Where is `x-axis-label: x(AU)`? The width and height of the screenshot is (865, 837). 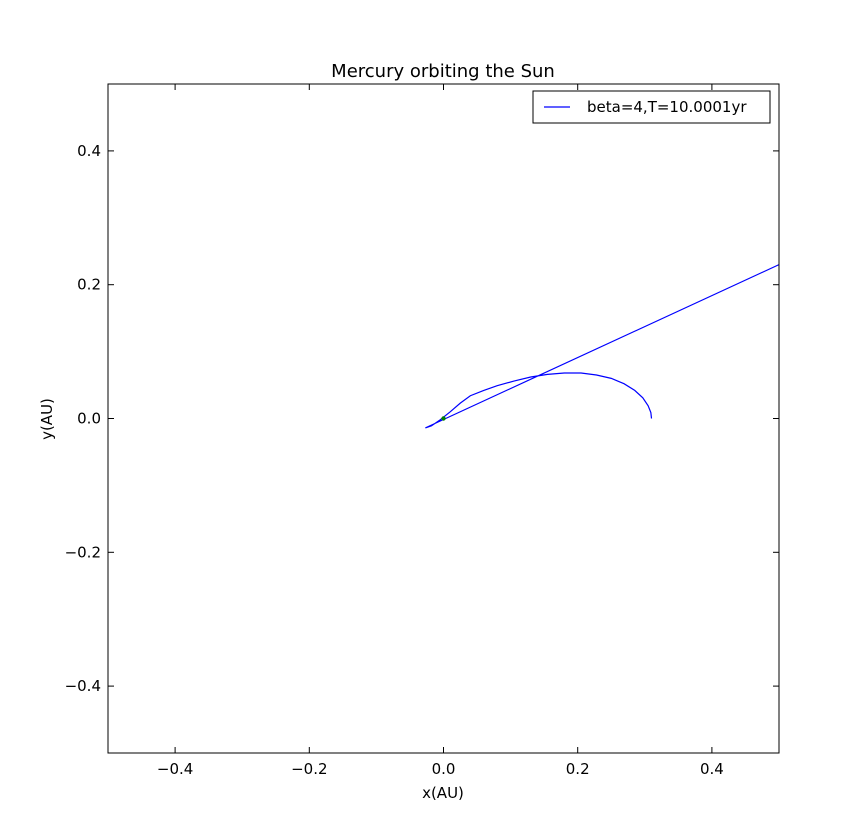
x-axis-label: x(AU) is located at coordinates (443, 793).